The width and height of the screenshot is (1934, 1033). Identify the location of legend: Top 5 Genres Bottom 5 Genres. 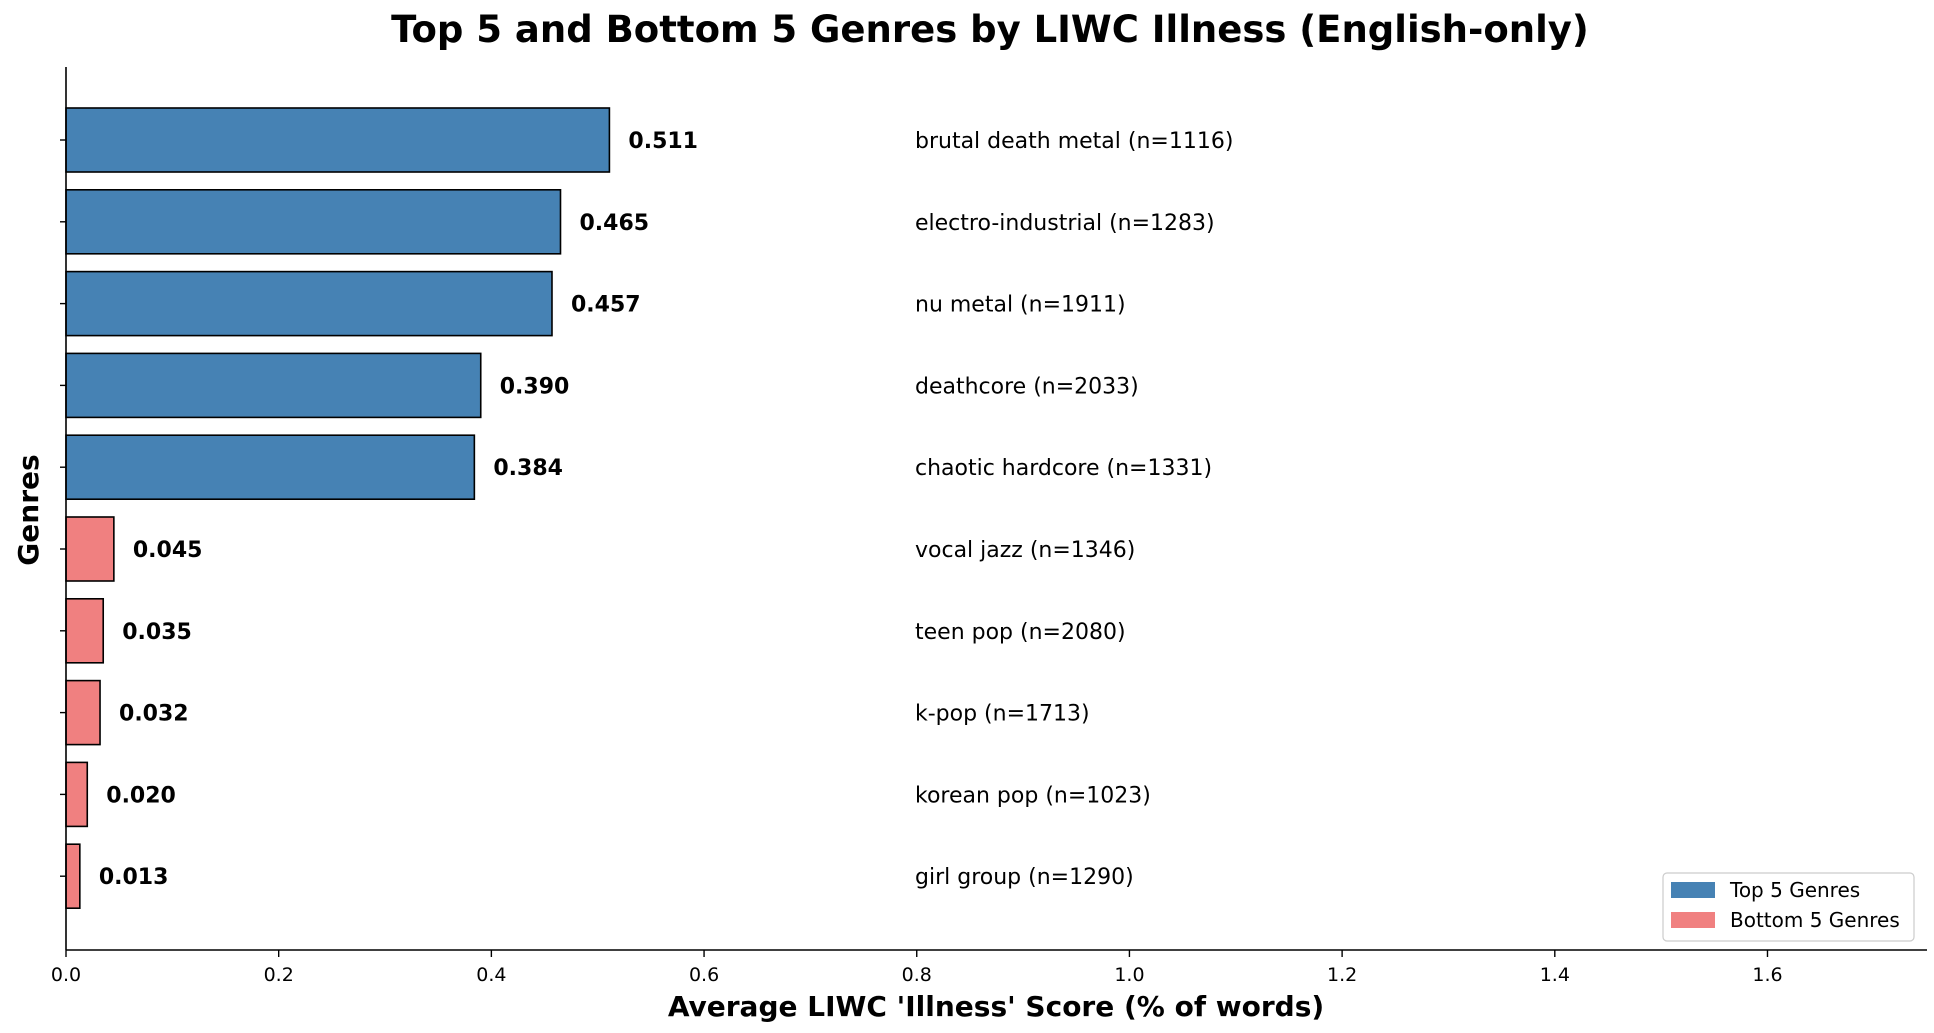
(1788, 907).